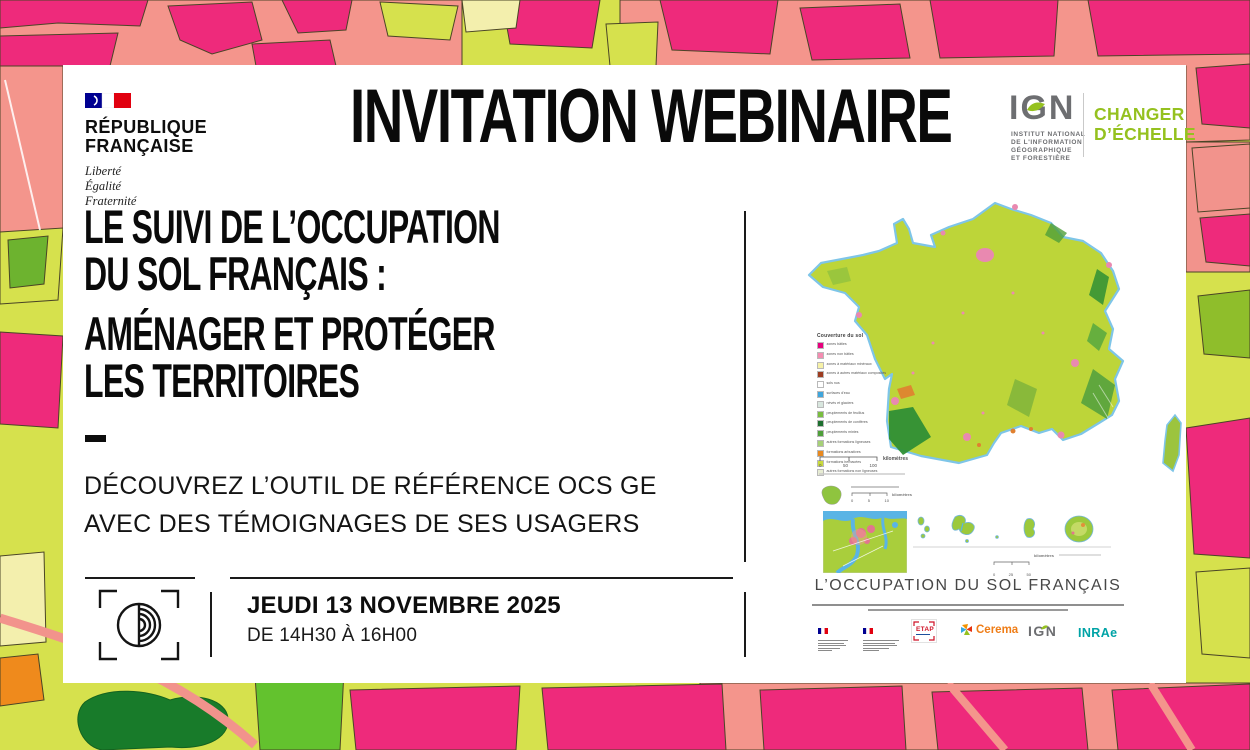 Image resolution: width=1250 pixels, height=750 pixels. I want to click on legend-title: Couverture du sol, so click(840, 336).